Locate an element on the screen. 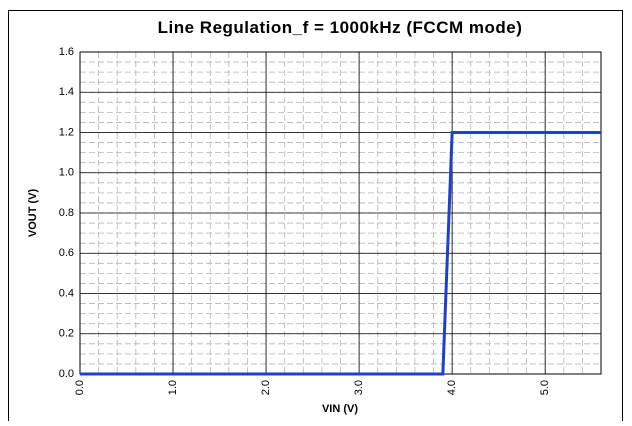 The image size is (632, 426). x-tick-label: 5.0 is located at coordinates (545, 387).